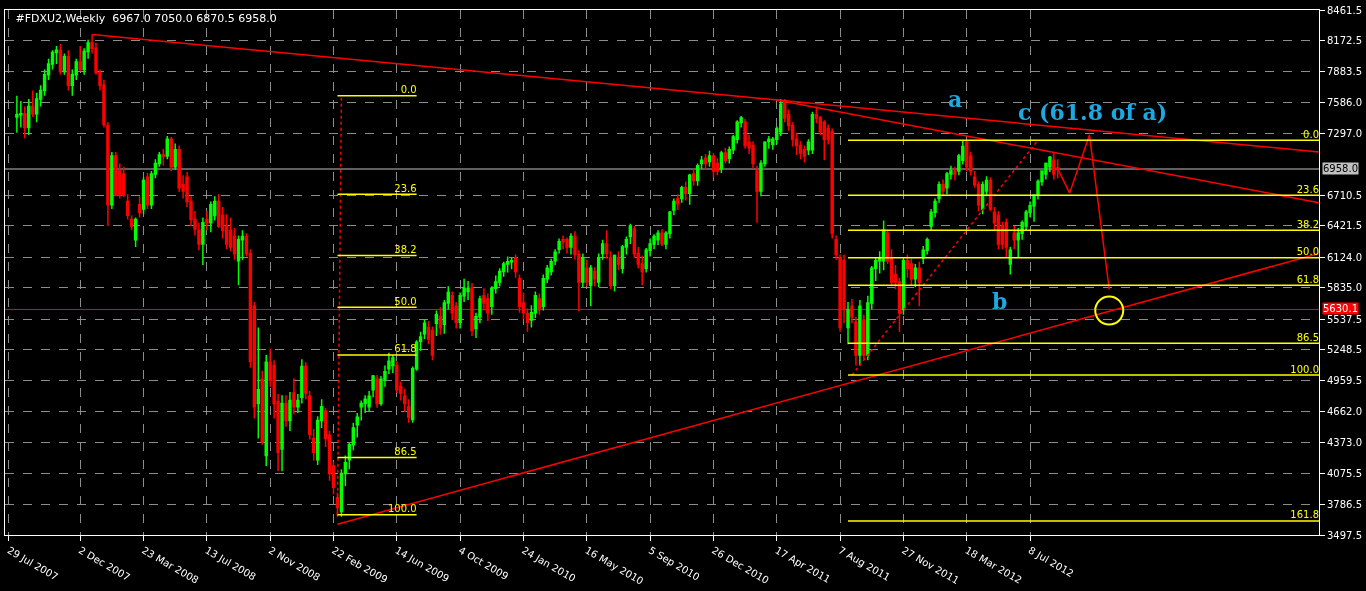 Image resolution: width=1366 pixels, height=591 pixels. What do you see at coordinates (422, 564) in the screenshot?
I see `x-tick-label: 14 Jun 2009` at bounding box center [422, 564].